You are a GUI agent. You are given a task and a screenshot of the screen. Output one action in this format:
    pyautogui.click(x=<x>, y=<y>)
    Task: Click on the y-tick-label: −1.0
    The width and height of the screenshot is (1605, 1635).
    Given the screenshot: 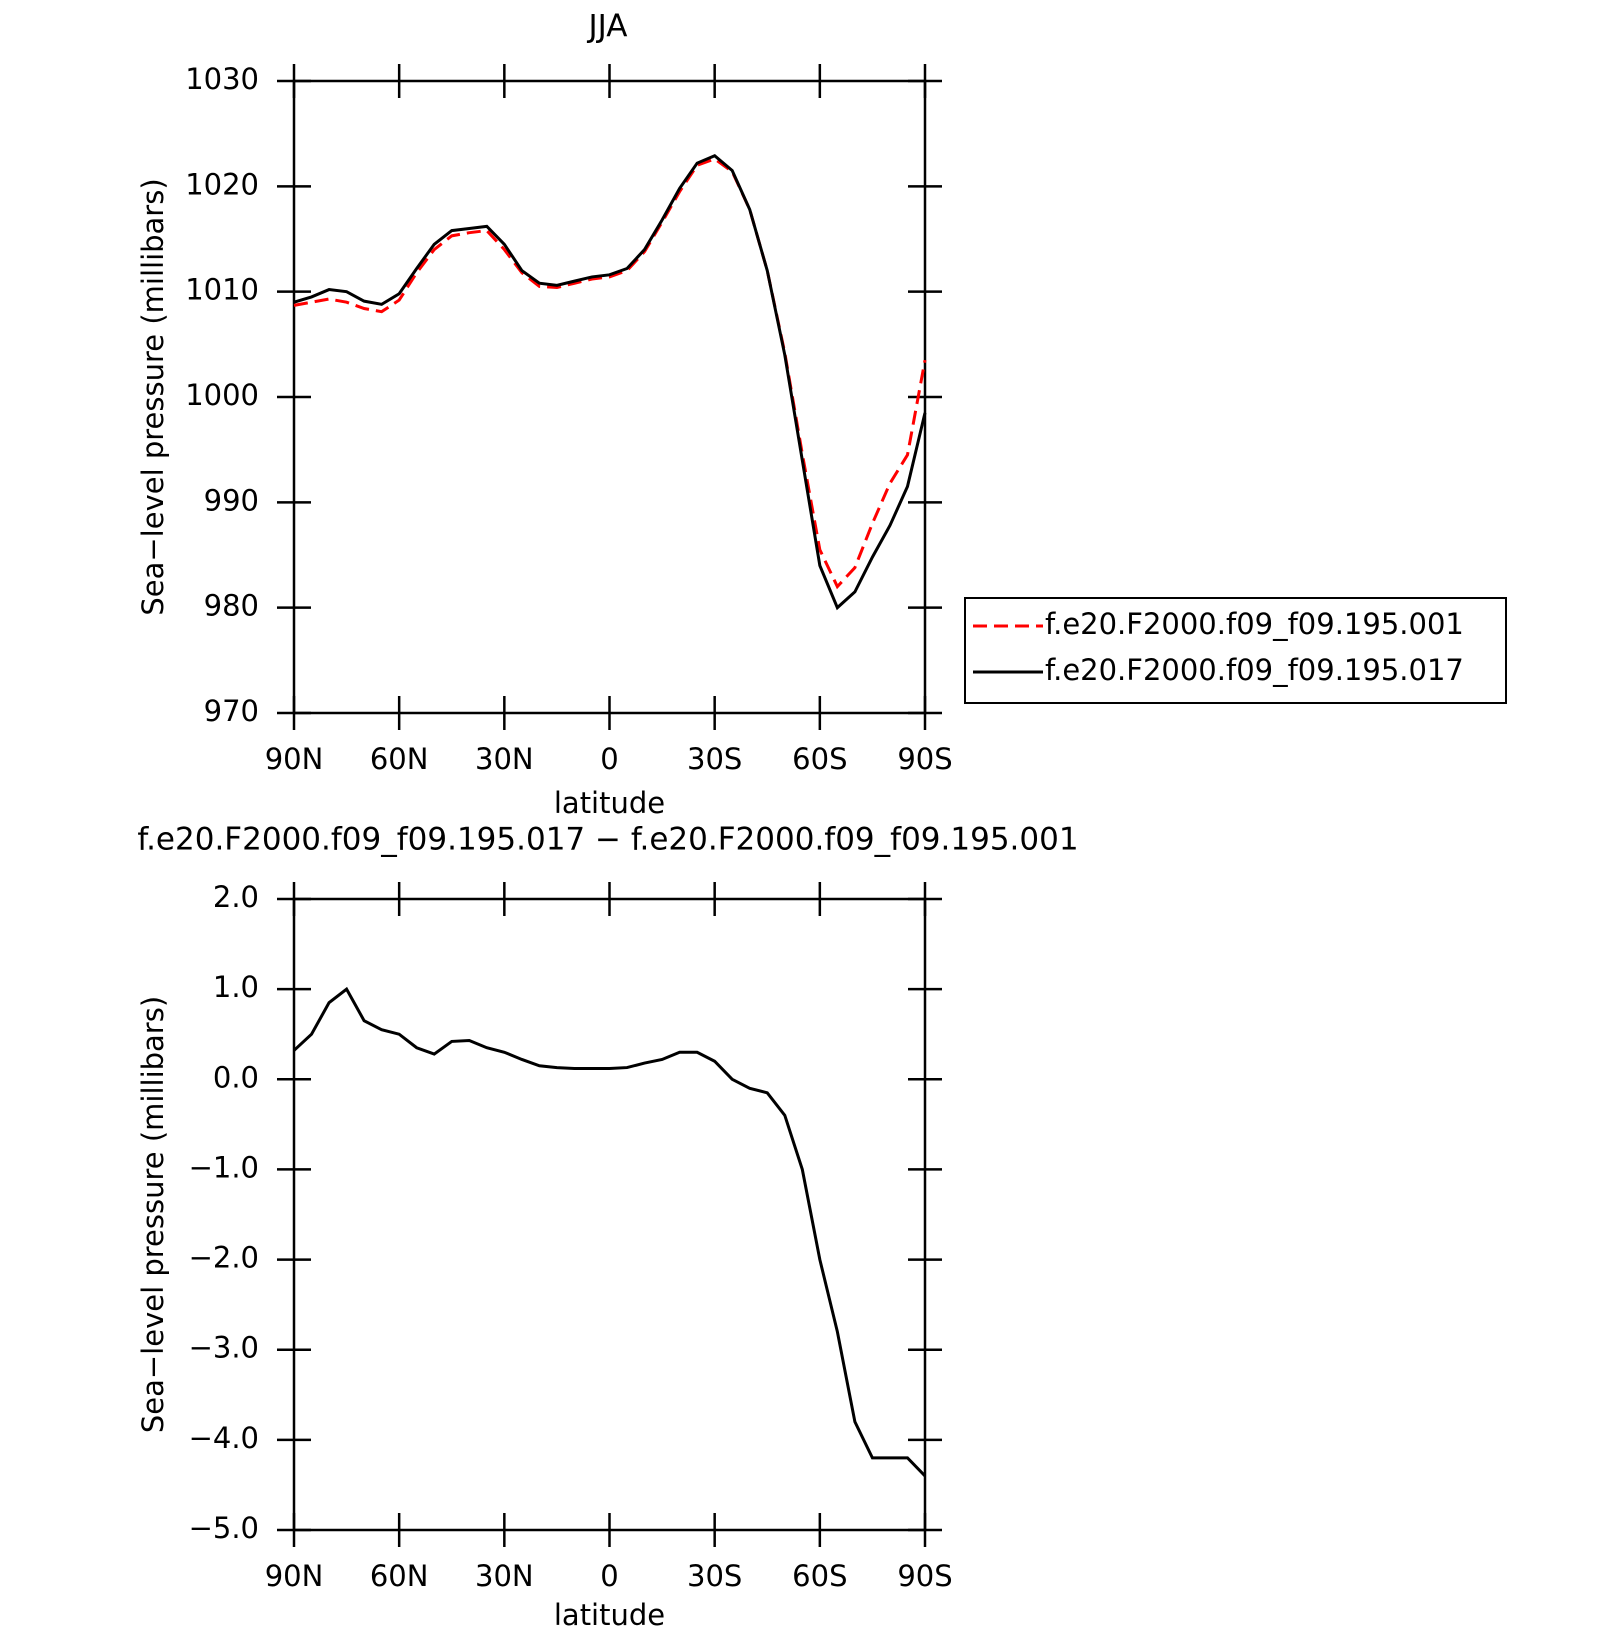 What is the action you would take?
    pyautogui.click(x=224, y=1167)
    